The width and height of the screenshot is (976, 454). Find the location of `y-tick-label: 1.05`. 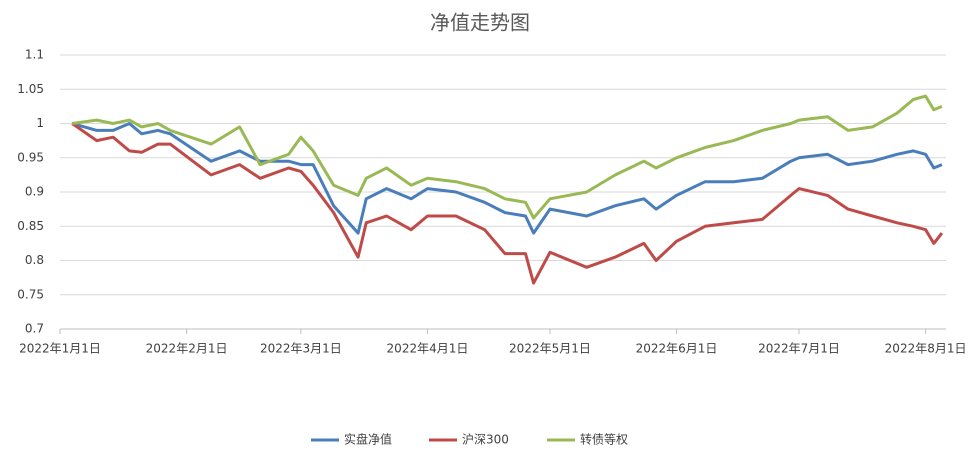

y-tick-label: 1.05 is located at coordinates (30, 89).